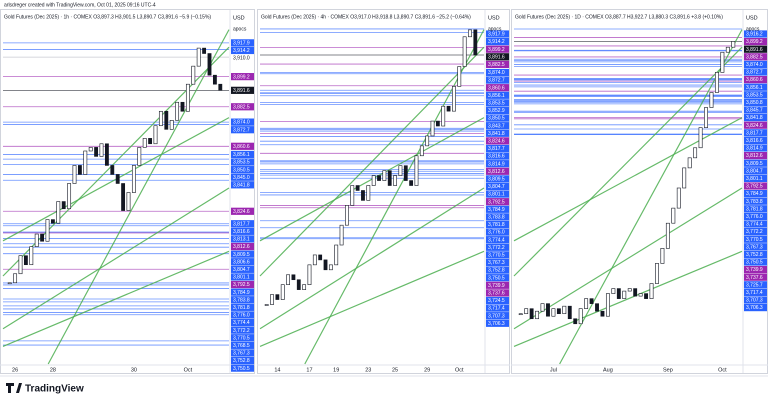 This screenshot has width=768, height=400. Describe the element at coordinates (241, 185) in the screenshot. I see `price-label: 3,841.8` at that location.